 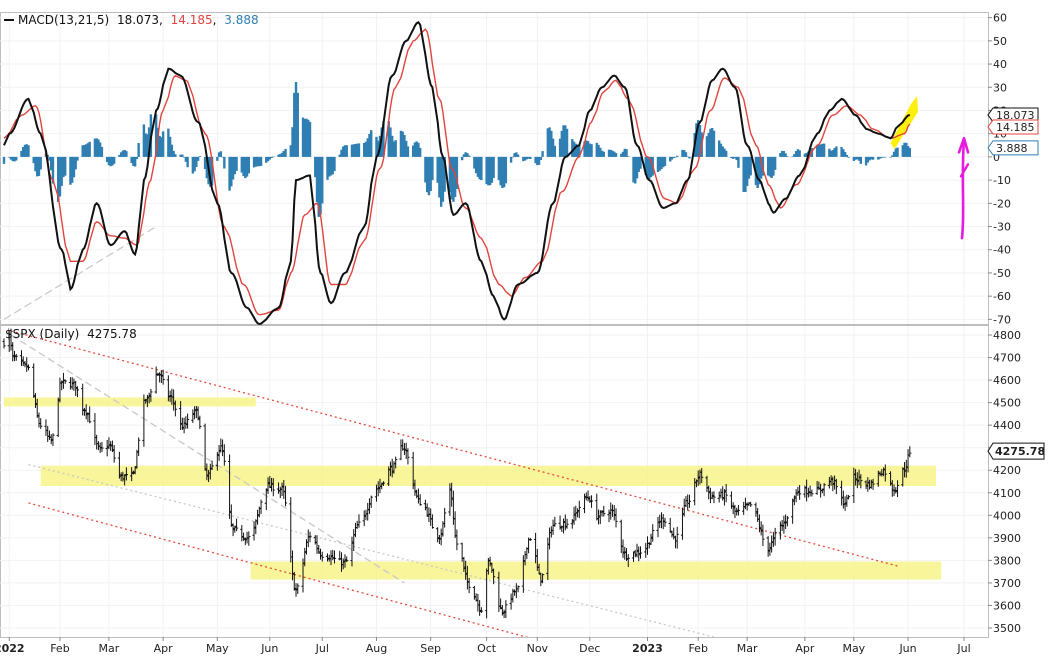 What do you see at coordinates (1013, 127) in the screenshot?
I see `badge-box` at bounding box center [1013, 127].